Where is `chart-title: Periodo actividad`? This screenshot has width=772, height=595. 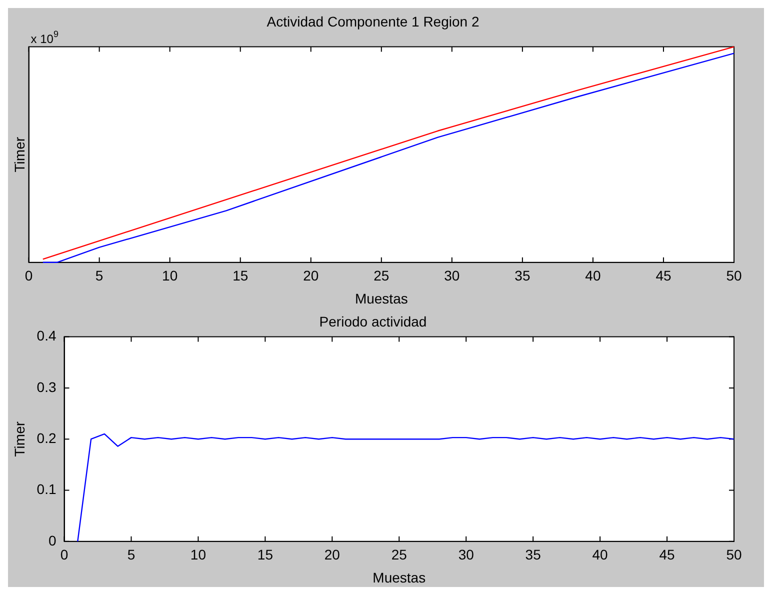
chart-title: Periodo actividad is located at coordinates (373, 321).